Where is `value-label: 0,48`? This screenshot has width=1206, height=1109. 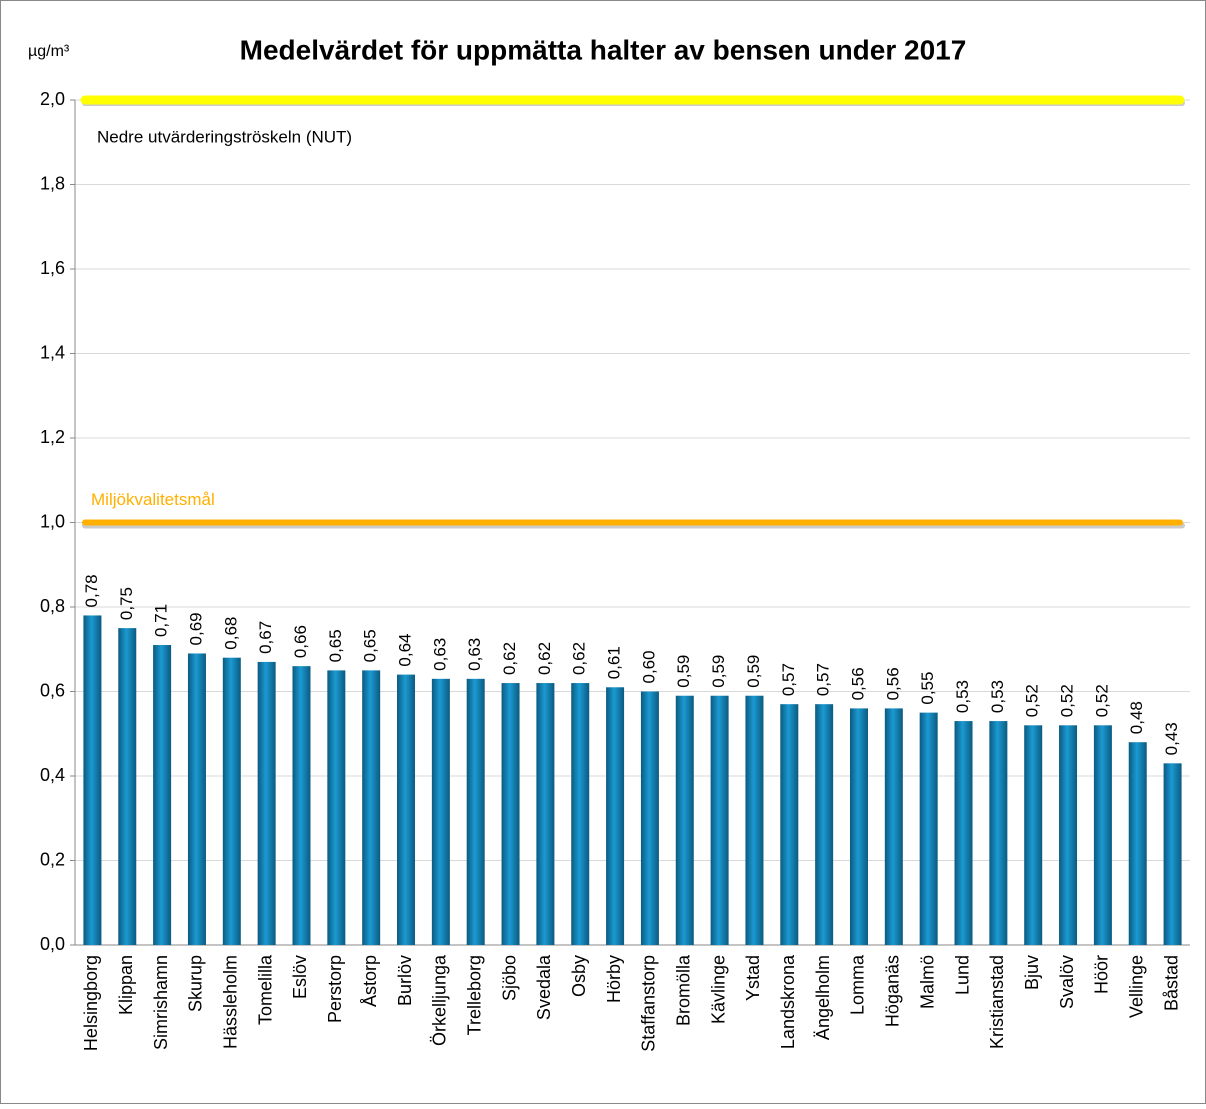
value-label: 0,48 is located at coordinates (1136, 717).